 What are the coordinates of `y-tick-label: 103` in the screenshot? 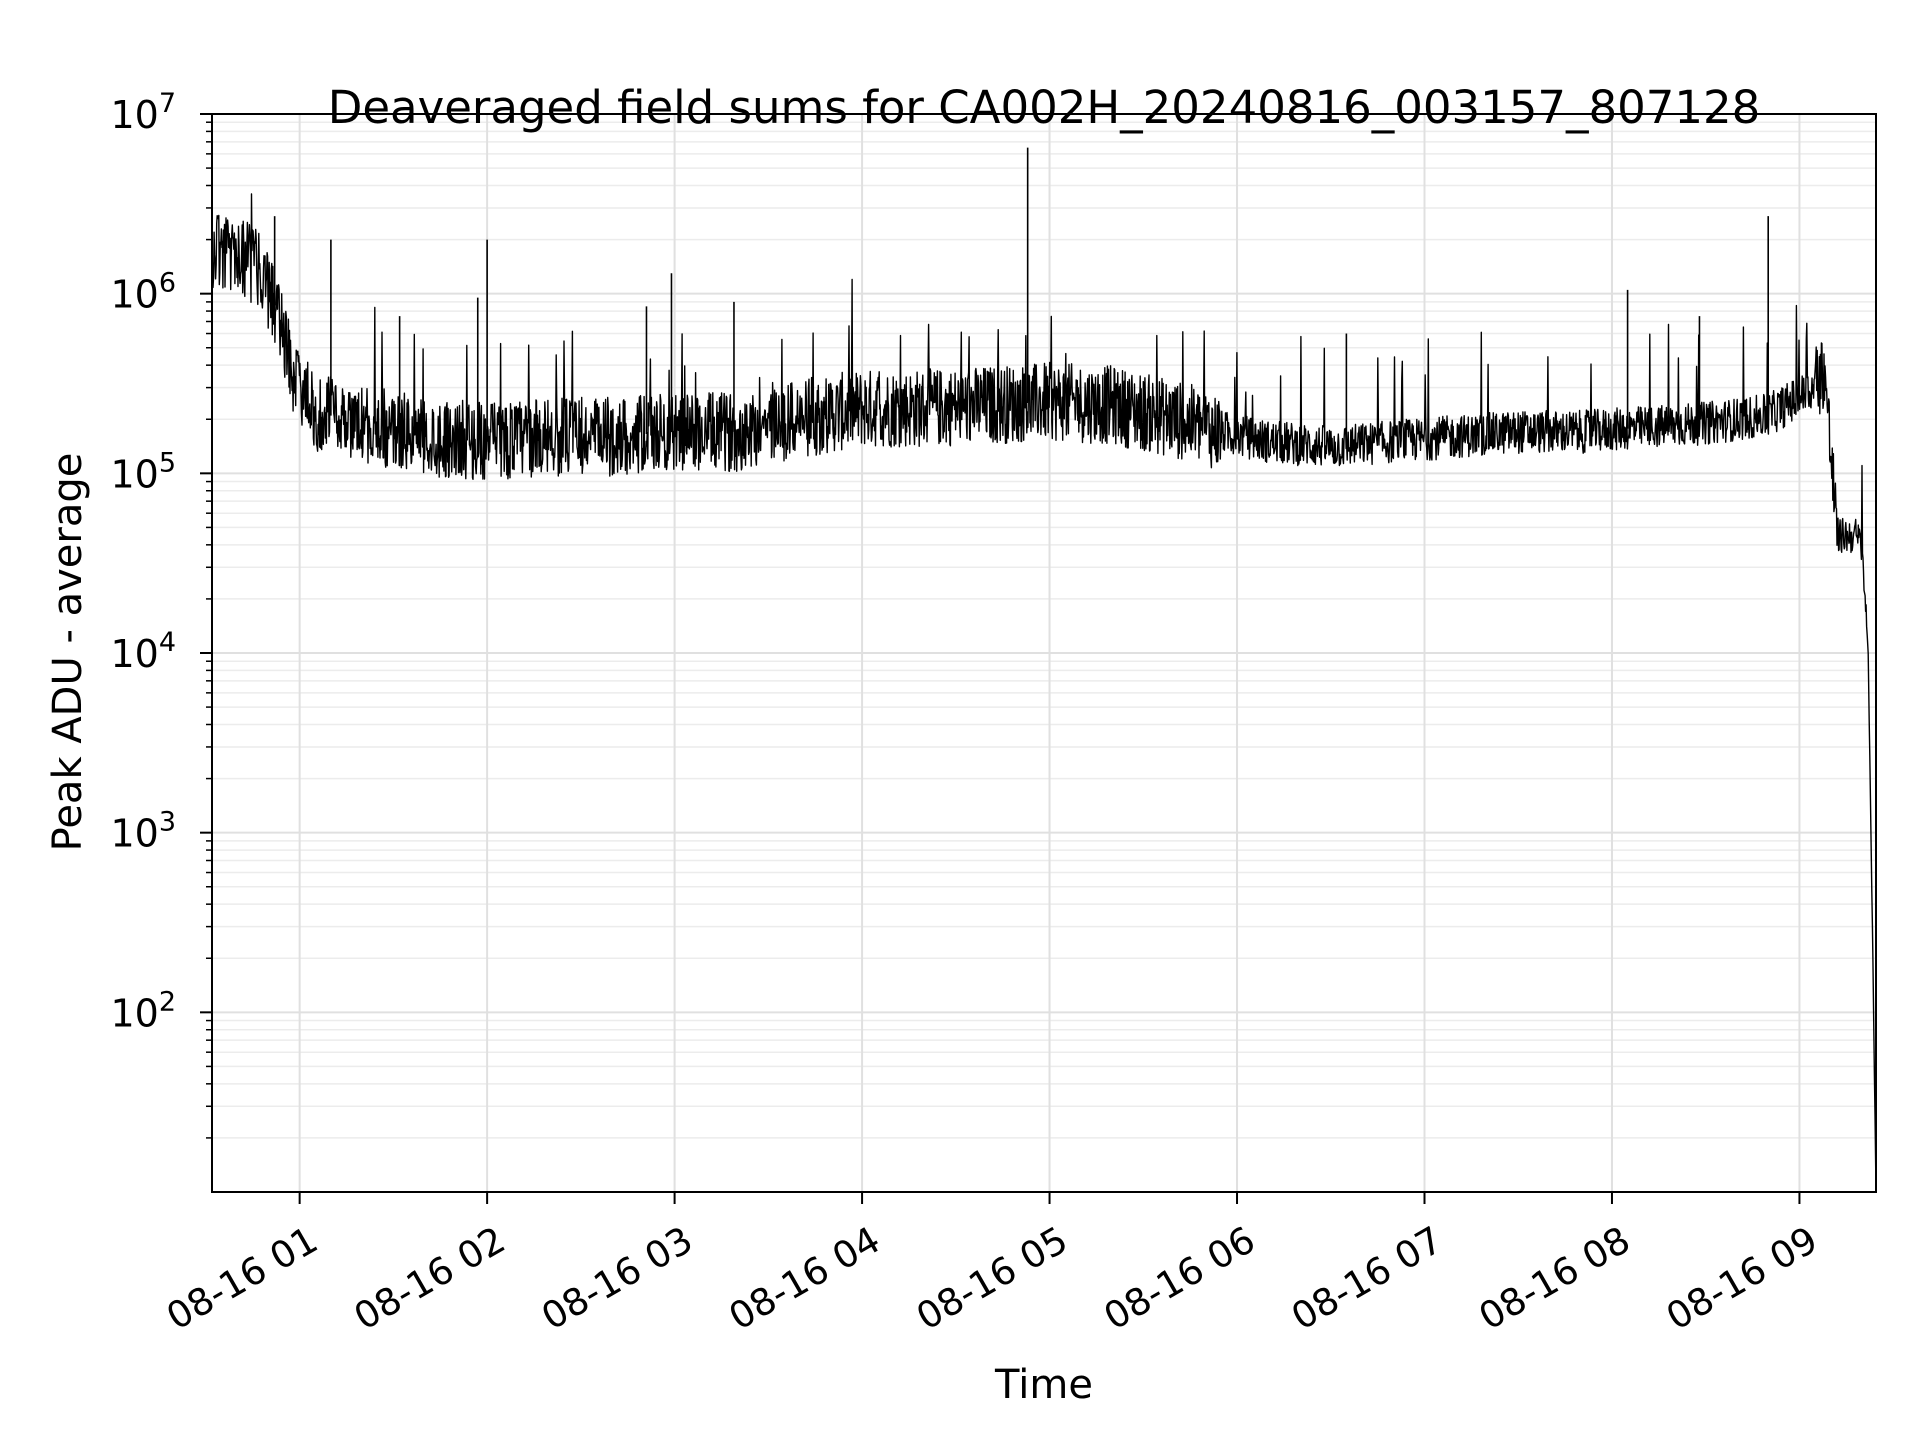 It's located at (143, 831).